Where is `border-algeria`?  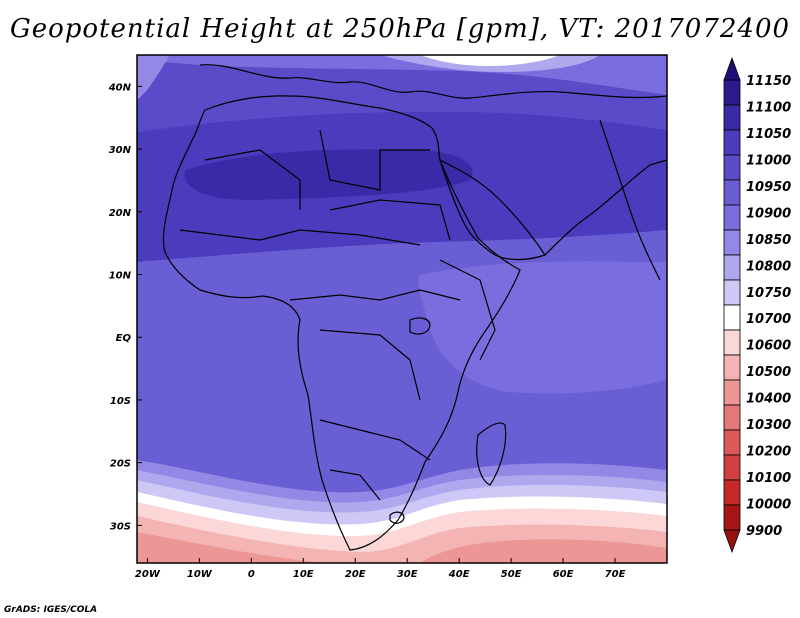
border-algeria is located at coordinates (252, 179).